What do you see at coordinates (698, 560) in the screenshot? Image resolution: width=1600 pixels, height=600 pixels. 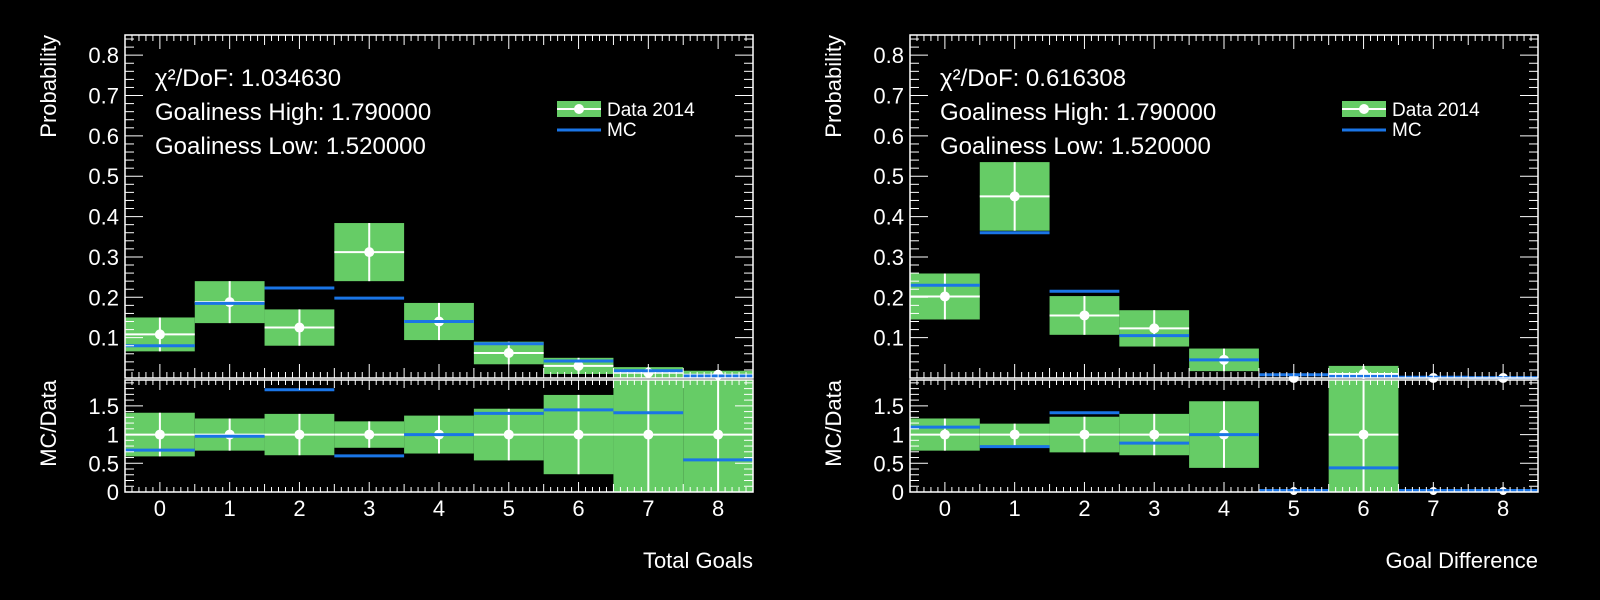 I see `x-axis-title: Total Goals` at bounding box center [698, 560].